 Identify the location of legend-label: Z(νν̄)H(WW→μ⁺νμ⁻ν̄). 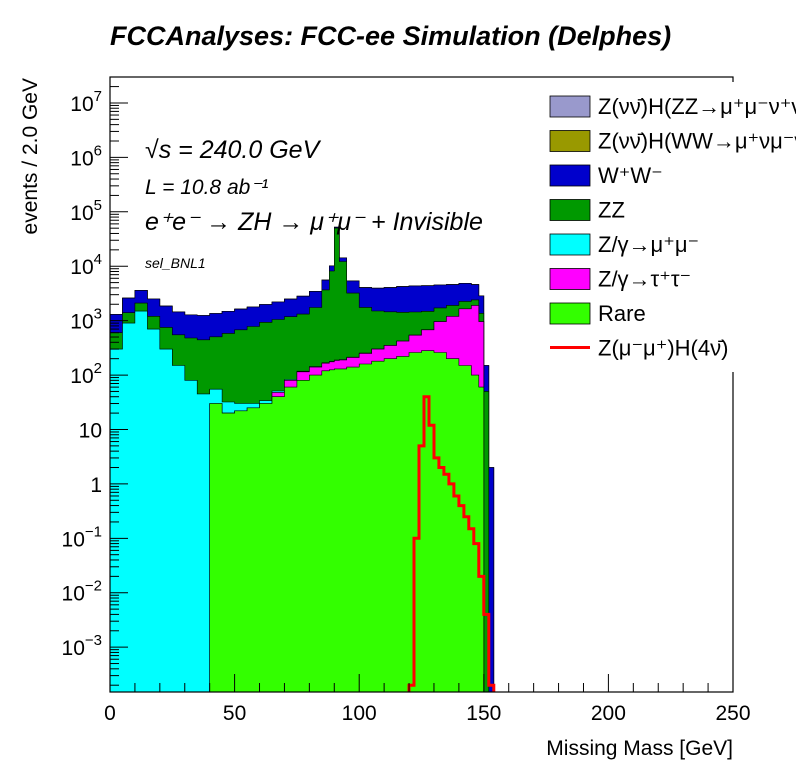
(697, 141).